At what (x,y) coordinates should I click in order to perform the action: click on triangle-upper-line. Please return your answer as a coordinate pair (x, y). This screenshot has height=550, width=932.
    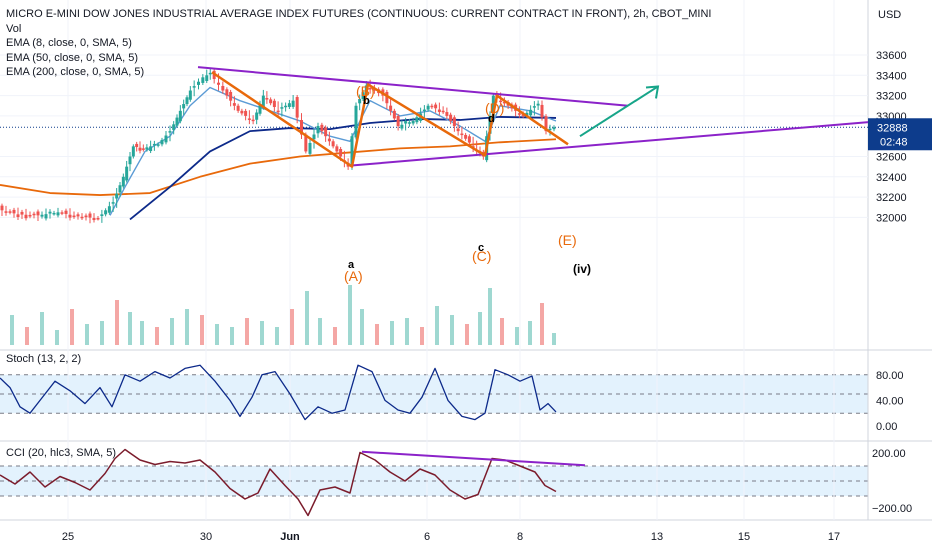
    Looking at the image, I should click on (413, 86).